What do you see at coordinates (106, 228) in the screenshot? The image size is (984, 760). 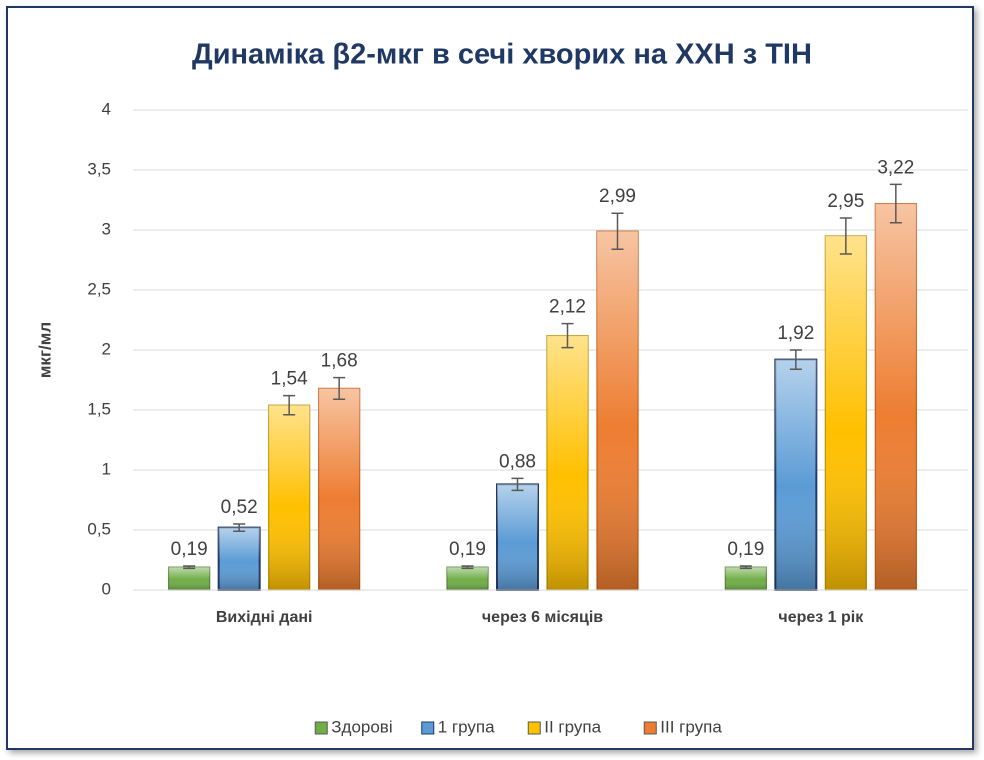 I see `y-tick-label: 3` at bounding box center [106, 228].